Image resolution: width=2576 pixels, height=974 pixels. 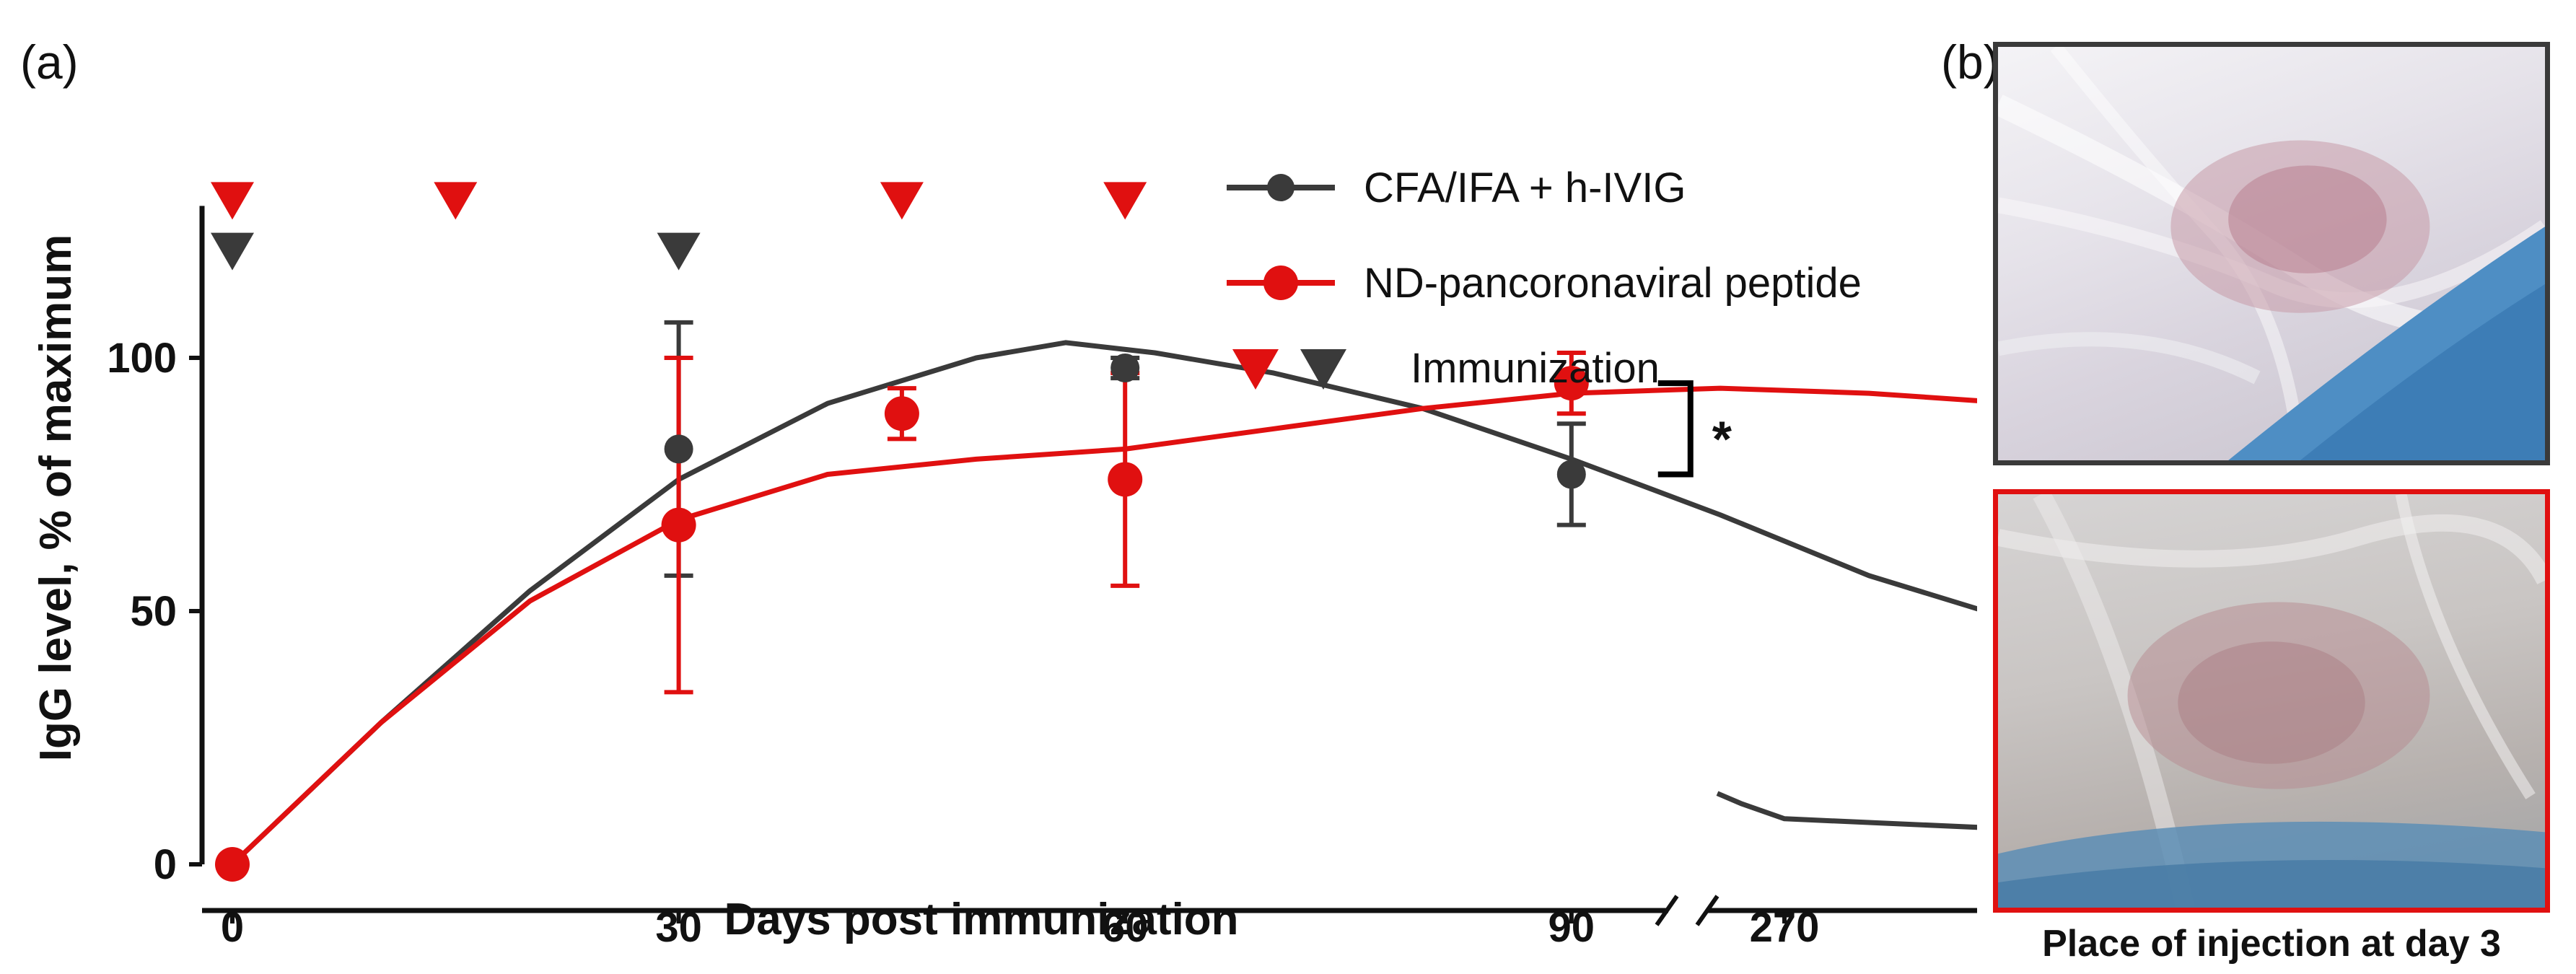 What do you see at coordinates (1722, 439) in the screenshot?
I see `significance-star: *` at bounding box center [1722, 439].